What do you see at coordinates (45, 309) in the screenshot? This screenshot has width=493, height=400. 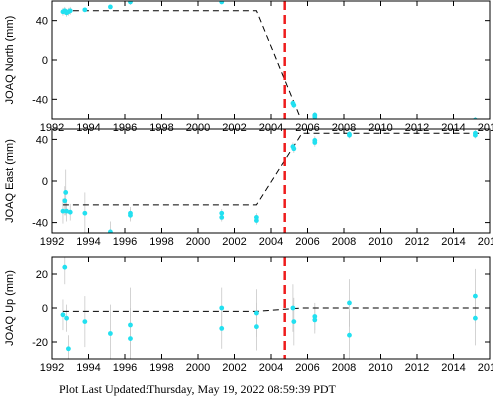 I see `ytick-label-up-0: 0` at bounding box center [45, 309].